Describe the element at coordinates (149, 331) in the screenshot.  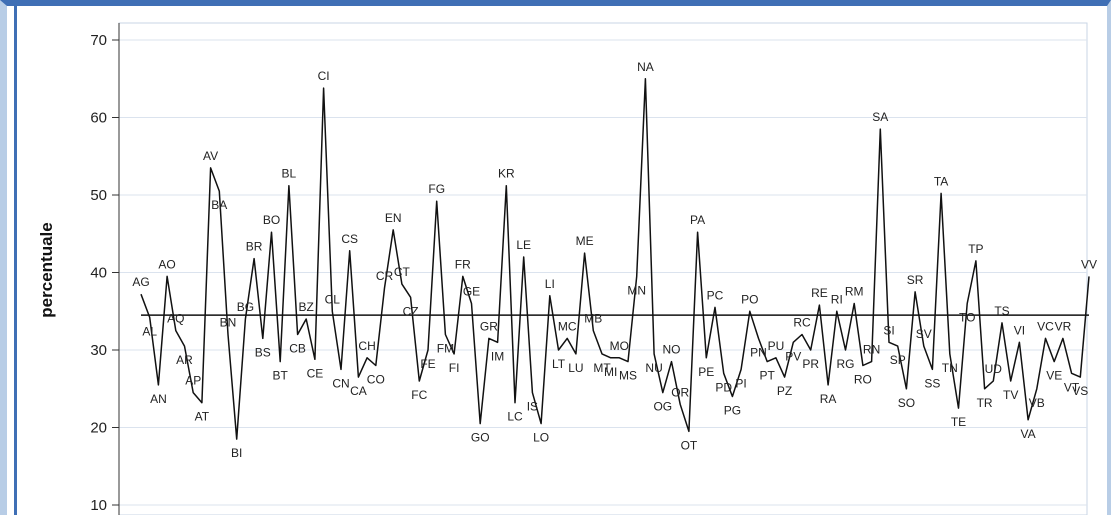
I see `point-label: AL` at that location.